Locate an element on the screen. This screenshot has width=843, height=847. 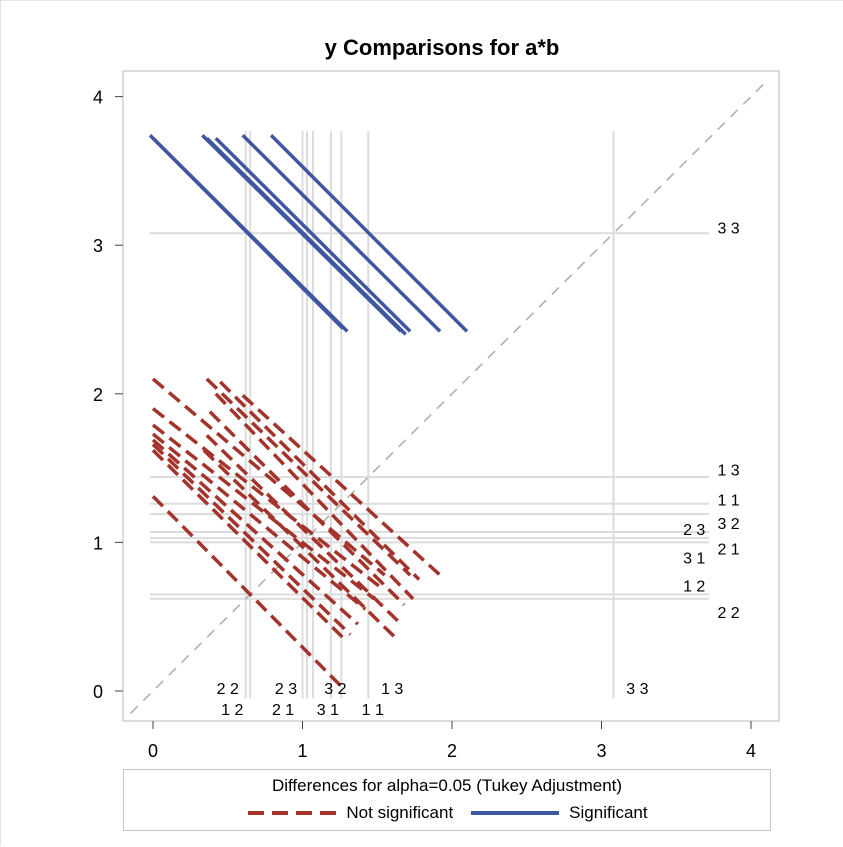
legend-label-significant: Significant is located at coordinates (608, 812).